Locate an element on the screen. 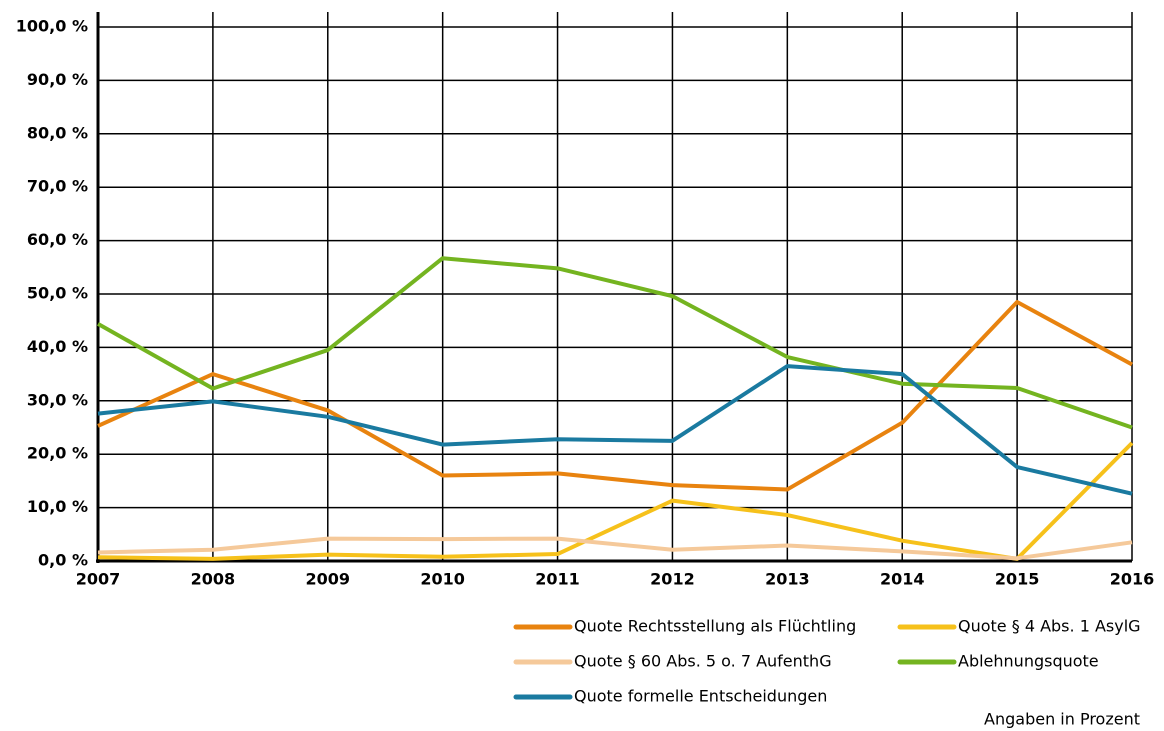 This screenshot has height=731, width=1164. legend-label: Ablehnungsquote is located at coordinates (1028, 661).